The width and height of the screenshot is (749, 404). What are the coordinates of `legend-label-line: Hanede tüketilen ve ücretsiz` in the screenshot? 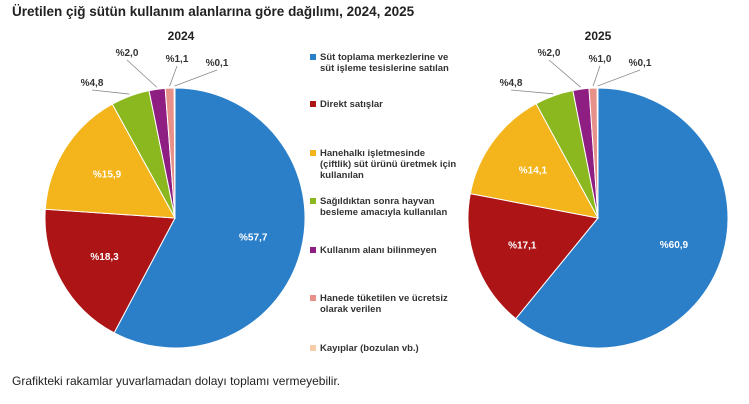 It's located at (384, 298).